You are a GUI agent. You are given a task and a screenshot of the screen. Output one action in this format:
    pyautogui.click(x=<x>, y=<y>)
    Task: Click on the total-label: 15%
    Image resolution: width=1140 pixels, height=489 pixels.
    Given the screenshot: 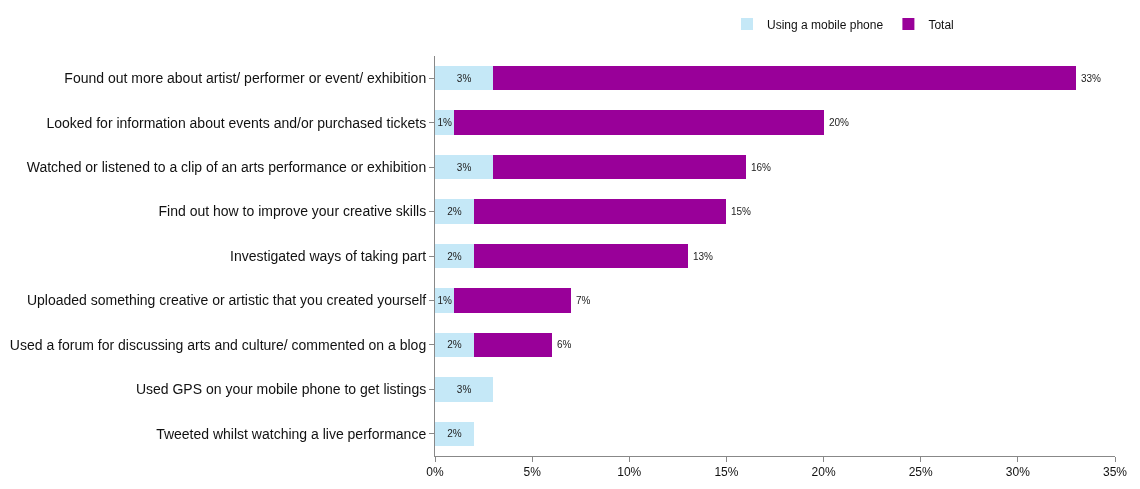 What is the action you would take?
    pyautogui.click(x=741, y=211)
    